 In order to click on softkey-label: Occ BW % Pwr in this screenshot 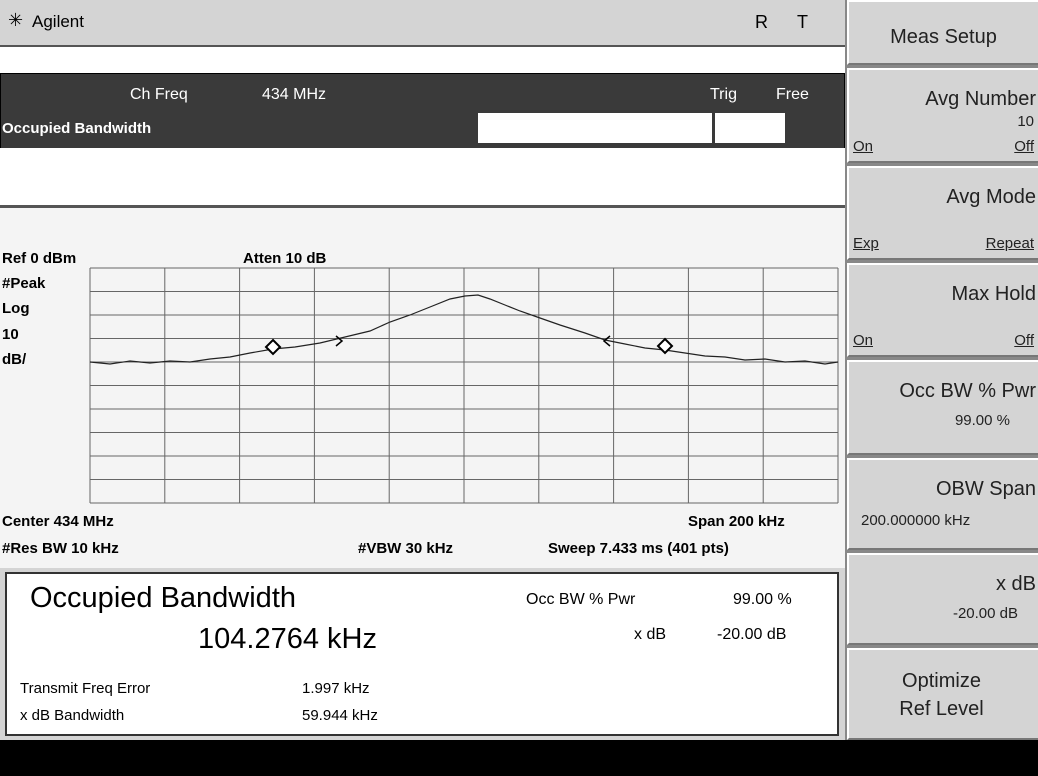, I will do `click(967, 391)`.